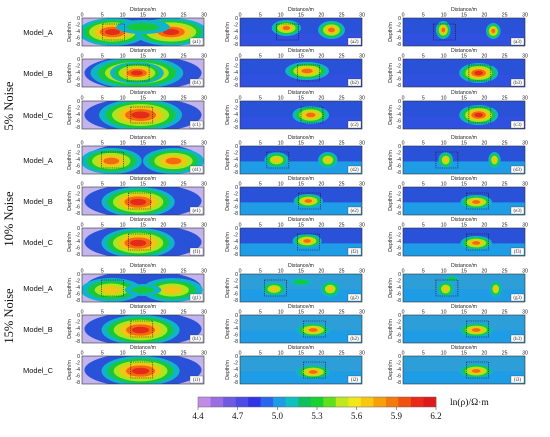 The width and height of the screenshot is (550, 437). What do you see at coordinates (517, 211) in the screenshot?
I see `subplot-label: (e3)` at bounding box center [517, 211].